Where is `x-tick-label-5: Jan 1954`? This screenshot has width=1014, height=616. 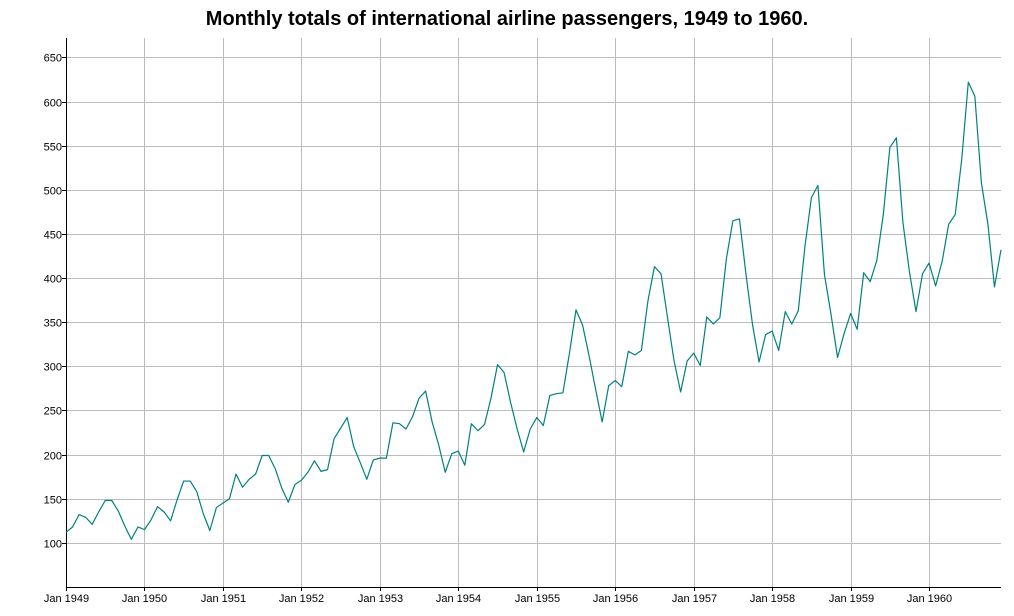 x-tick-label-5: Jan 1954 is located at coordinates (458, 599).